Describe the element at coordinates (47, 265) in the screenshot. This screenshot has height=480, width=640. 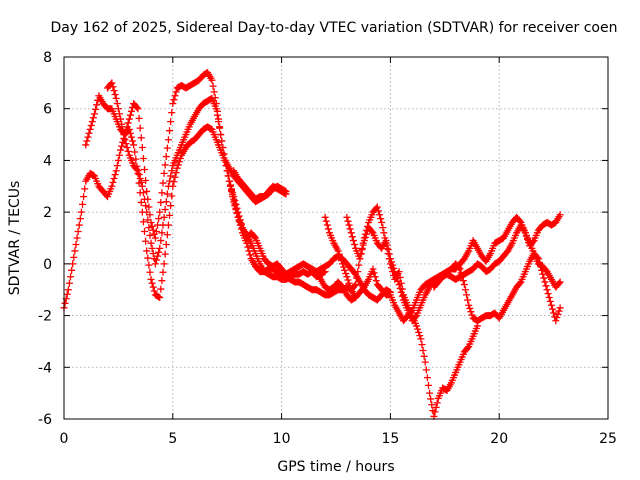
I see `y-tick-label: 0` at that location.